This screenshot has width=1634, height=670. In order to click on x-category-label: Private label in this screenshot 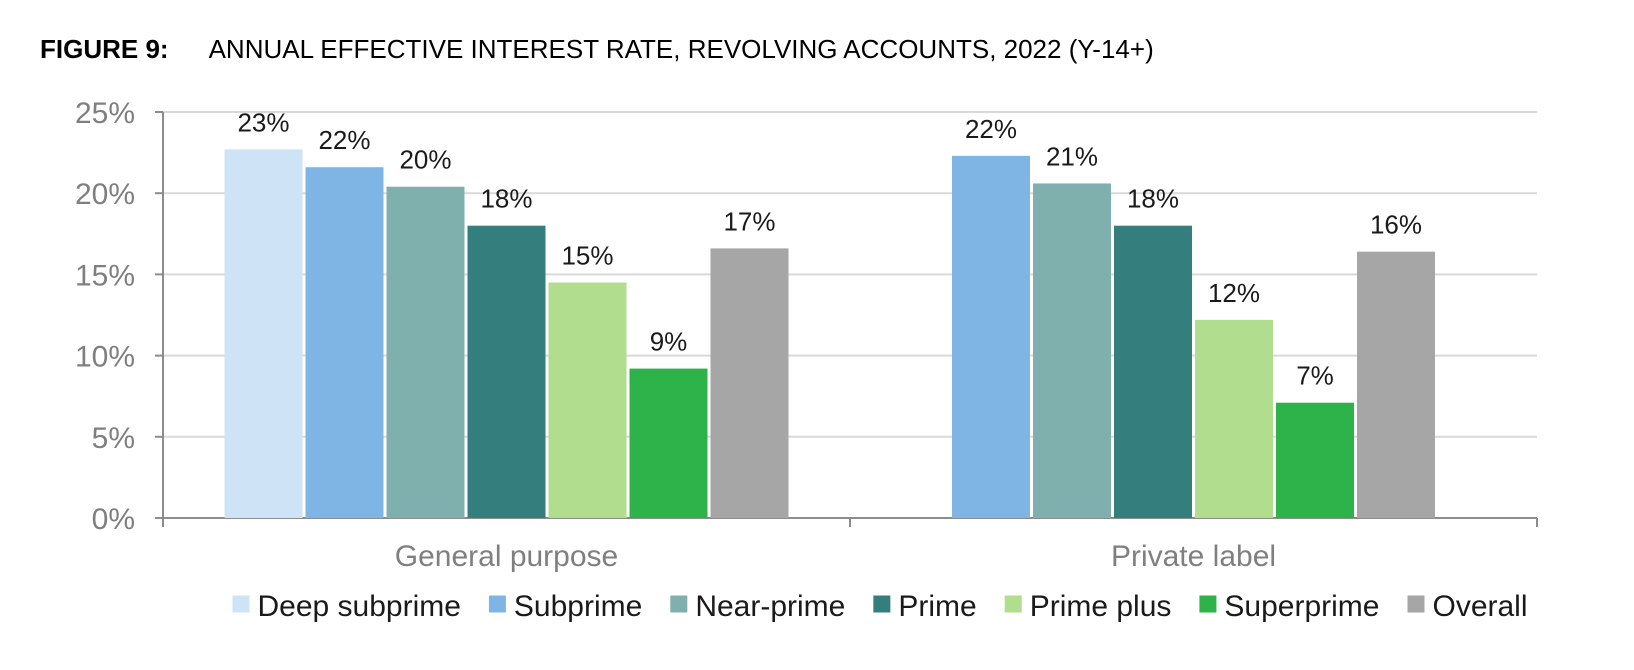, I will do `click(1193, 556)`.